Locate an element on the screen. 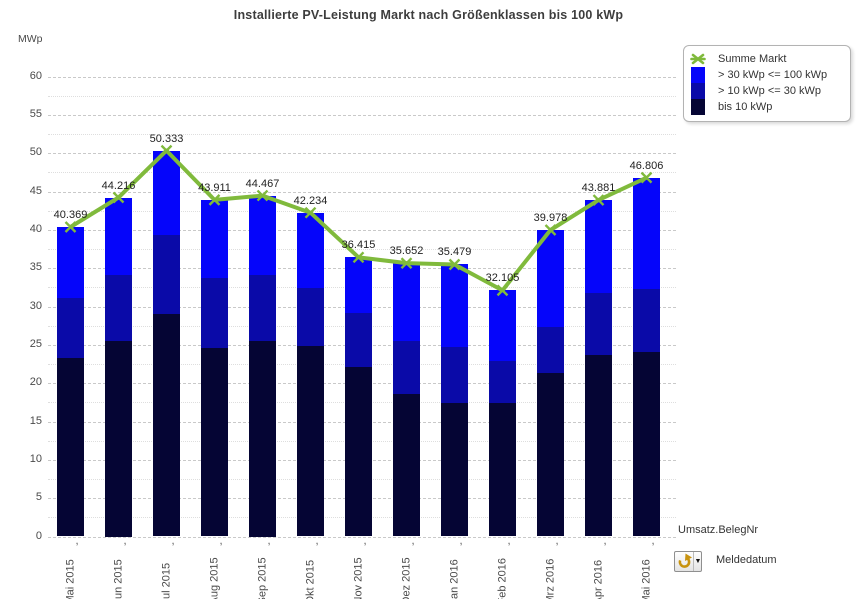  bar-total-label: 43.881 is located at coordinates (598, 188).